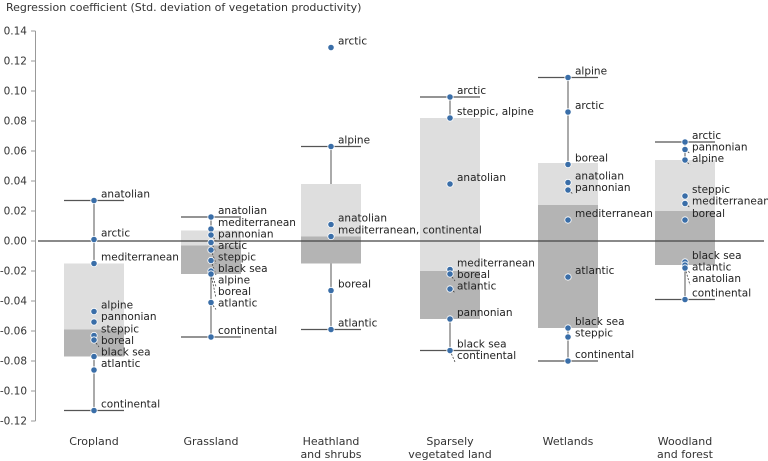 The width and height of the screenshot is (768, 461). I want to click on box-upper-quartile, so click(450, 194).